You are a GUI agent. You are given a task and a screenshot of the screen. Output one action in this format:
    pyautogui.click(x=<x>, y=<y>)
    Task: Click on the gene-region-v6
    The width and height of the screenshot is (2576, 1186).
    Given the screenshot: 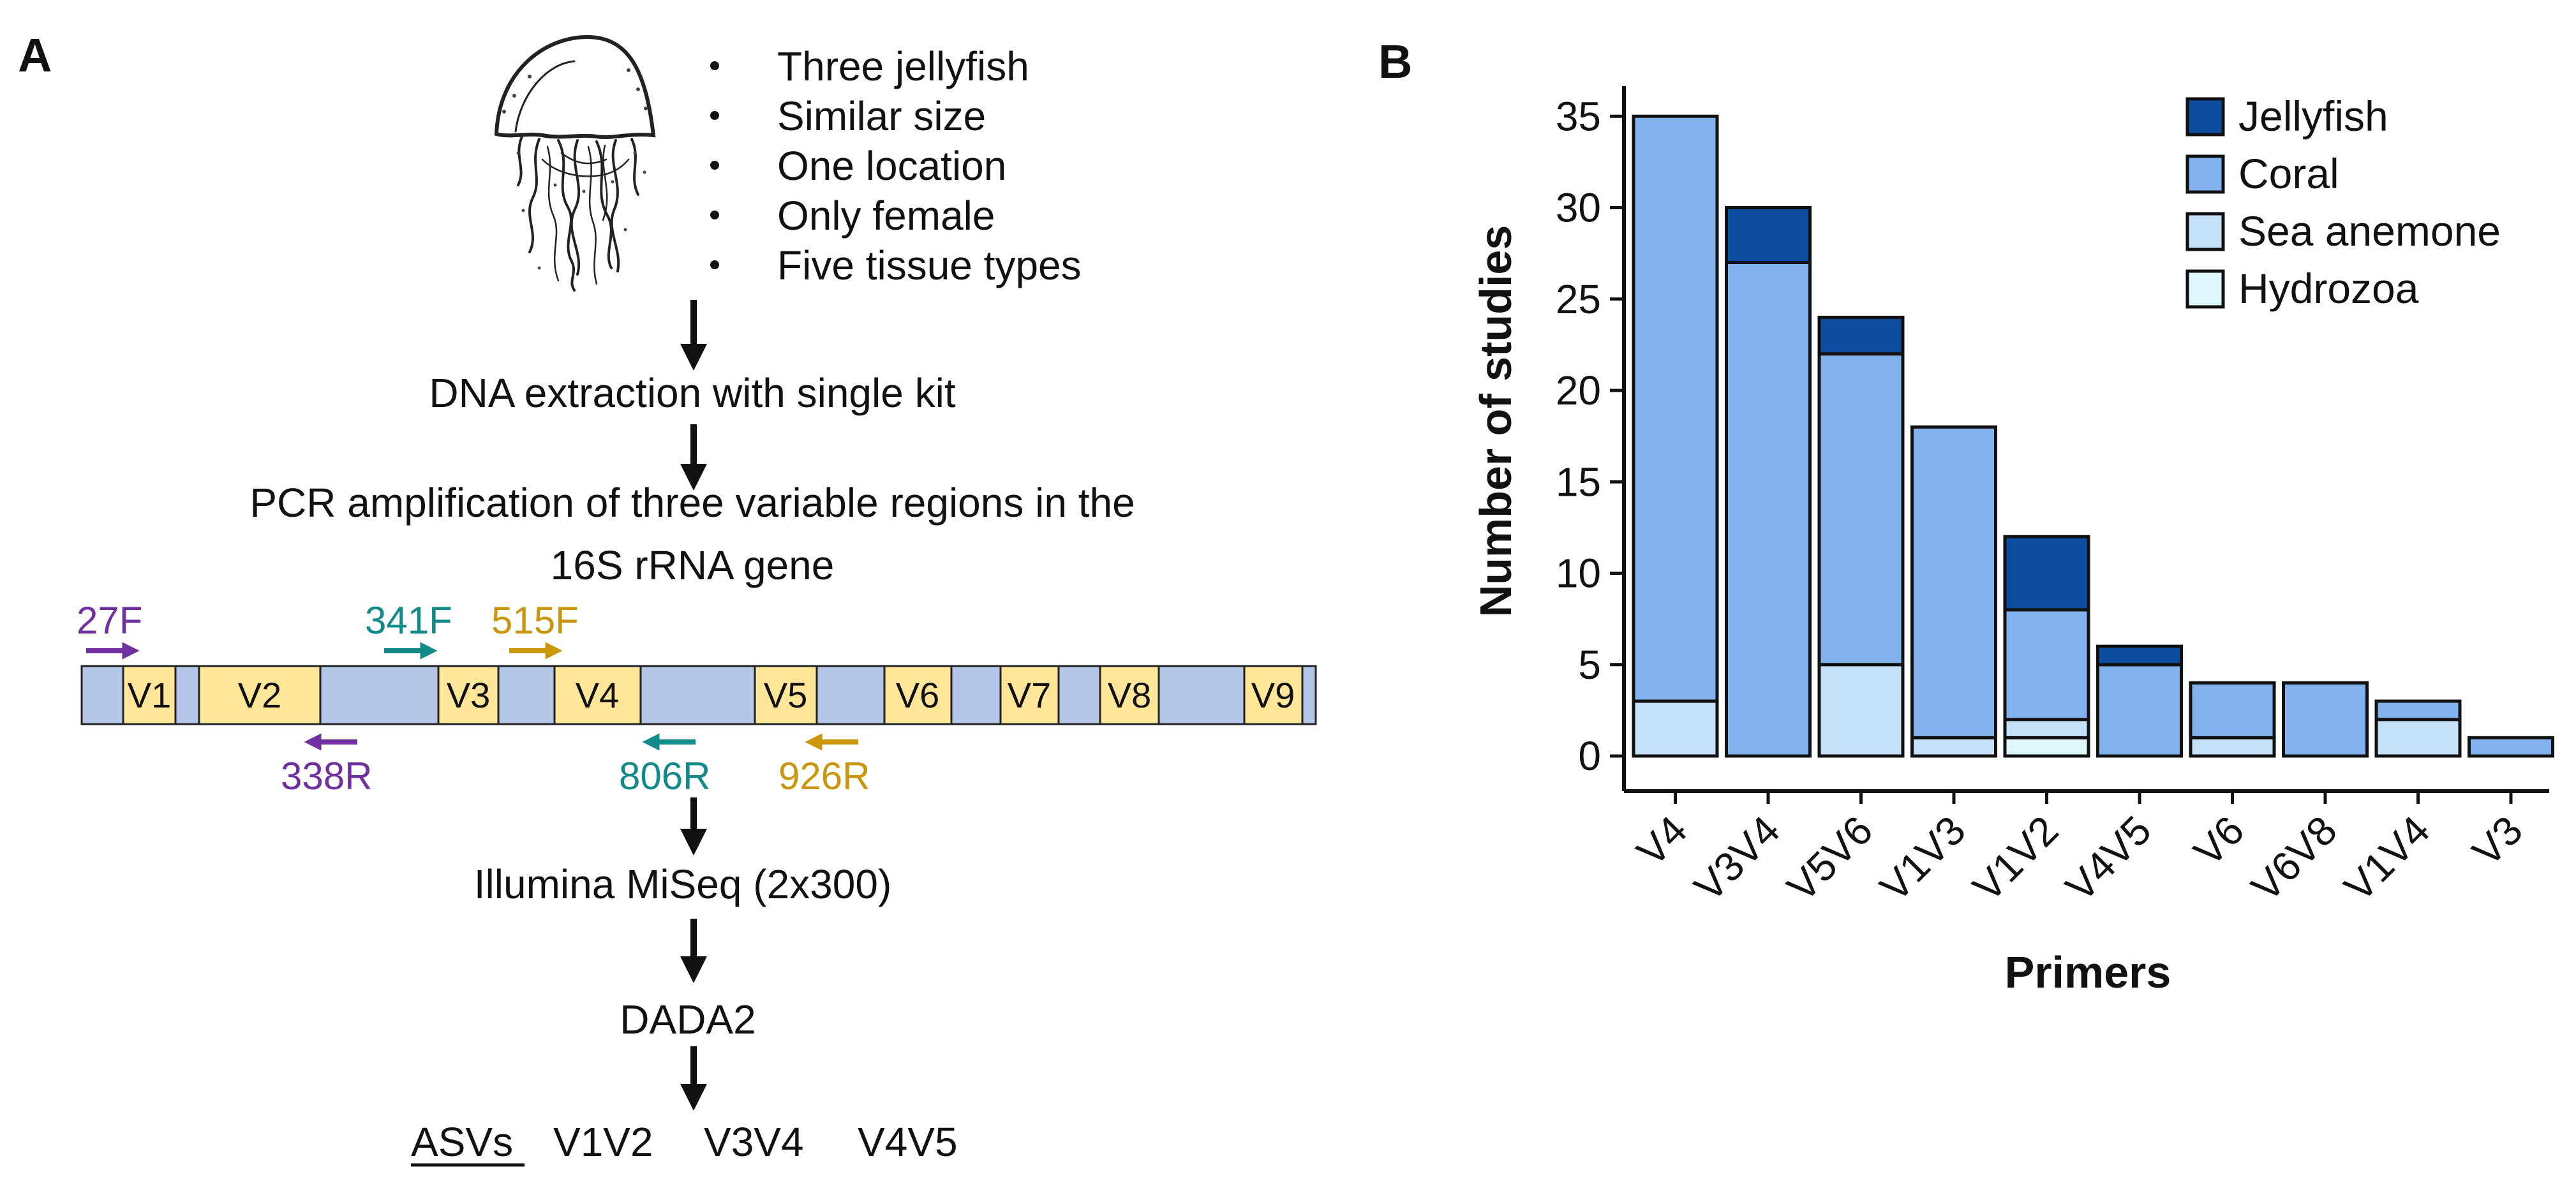 What is the action you would take?
    pyautogui.click(x=918, y=695)
    